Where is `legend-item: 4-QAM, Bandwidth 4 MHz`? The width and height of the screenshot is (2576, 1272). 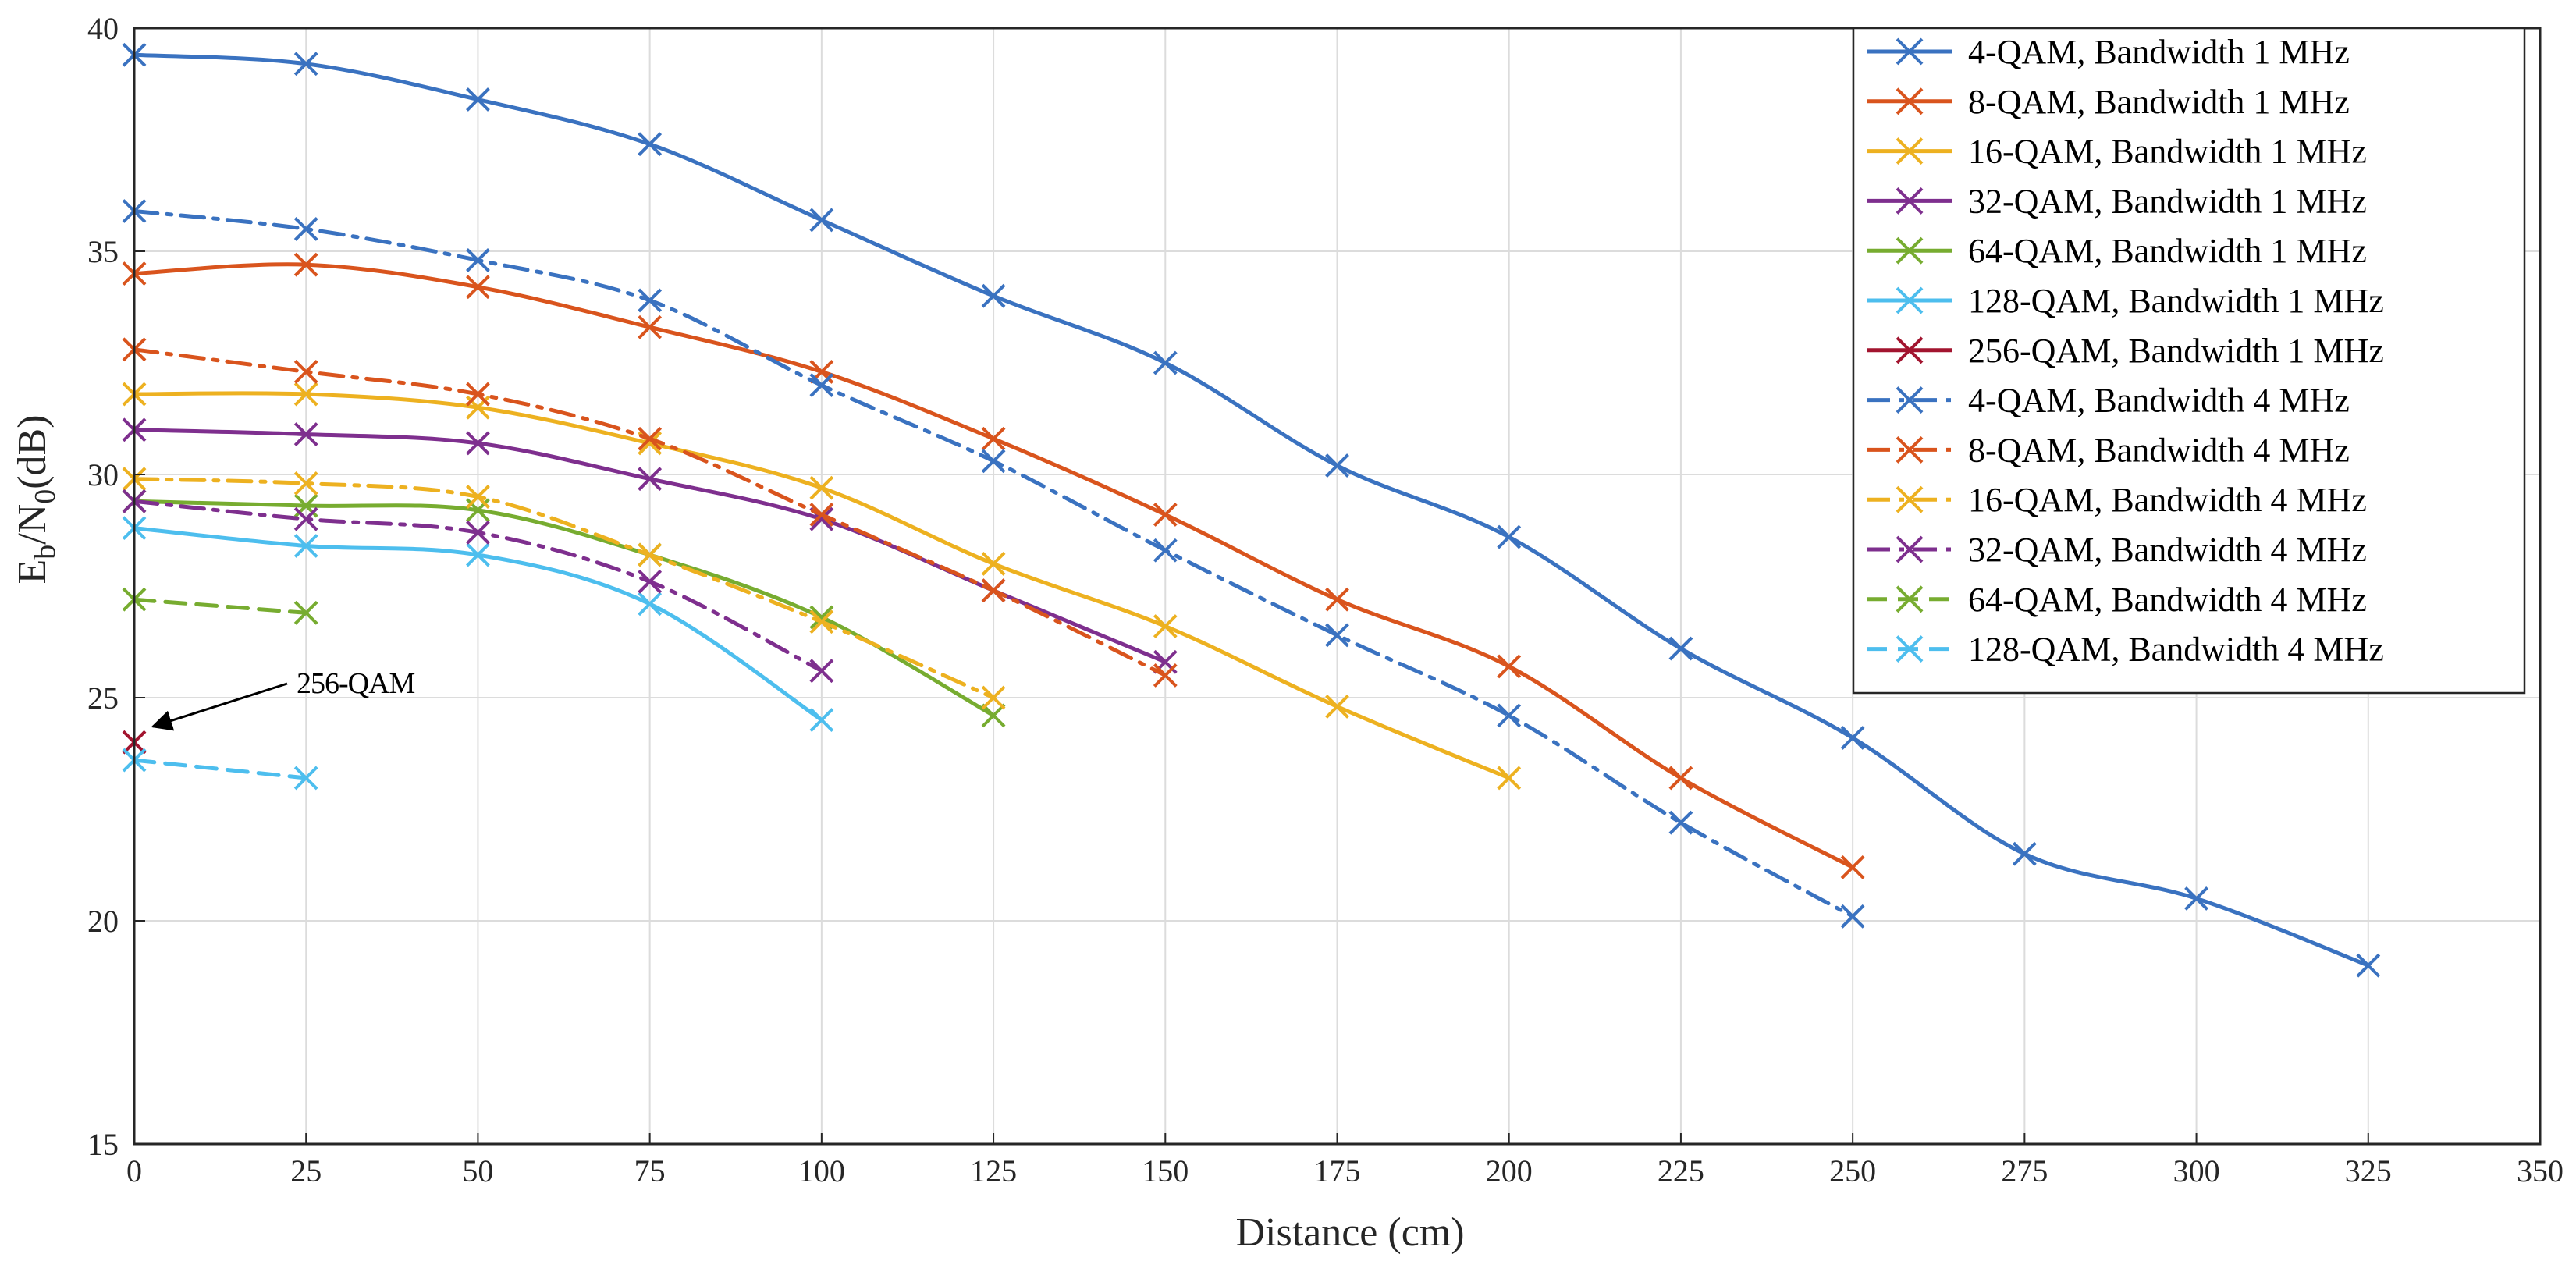 legend-item: 4-QAM, Bandwidth 4 MHz is located at coordinates (2108, 401).